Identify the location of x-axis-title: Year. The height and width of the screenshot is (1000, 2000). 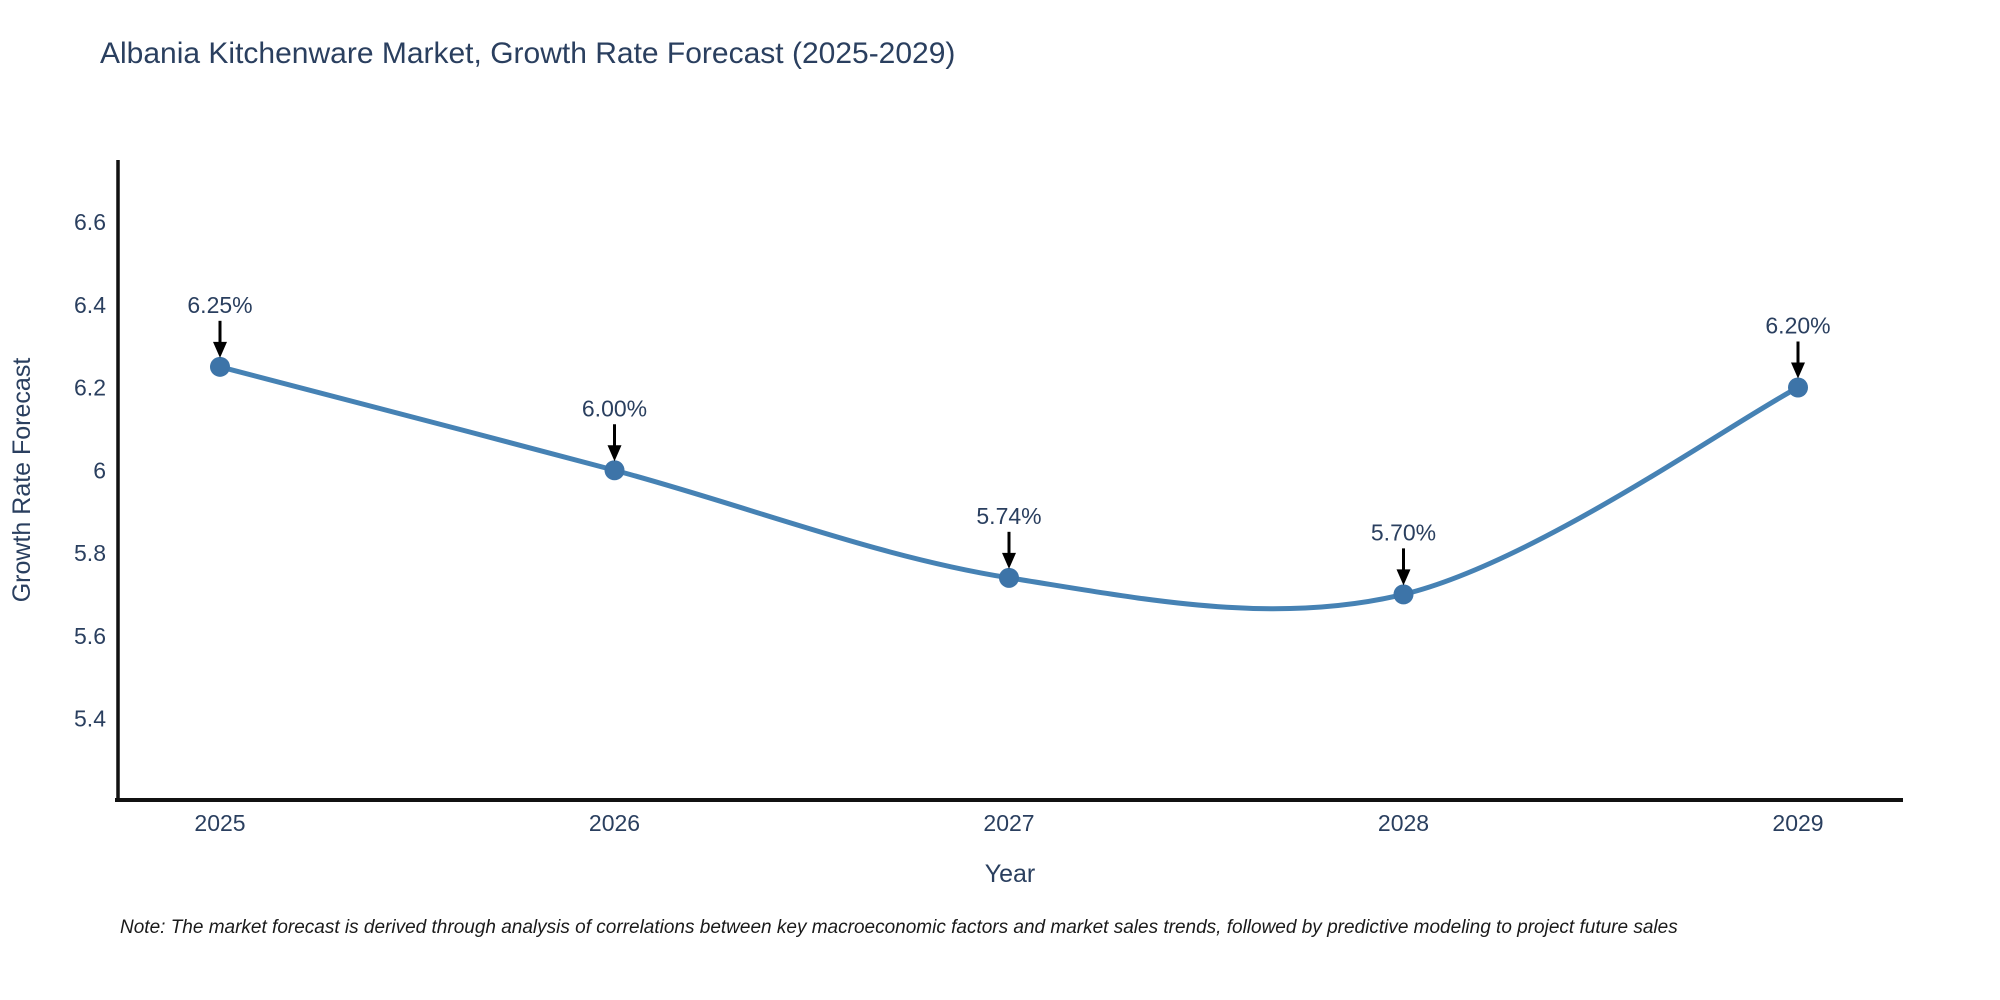
(1010, 874).